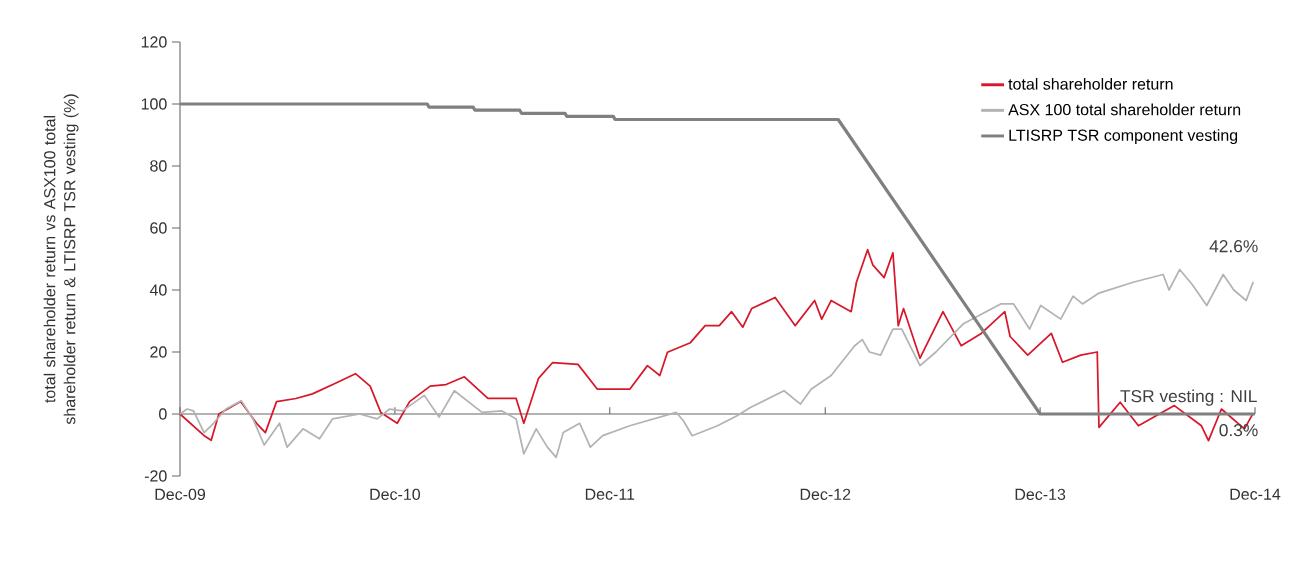  Describe the element at coordinates (163, 414) in the screenshot. I see `y-tick-label: 0` at that location.